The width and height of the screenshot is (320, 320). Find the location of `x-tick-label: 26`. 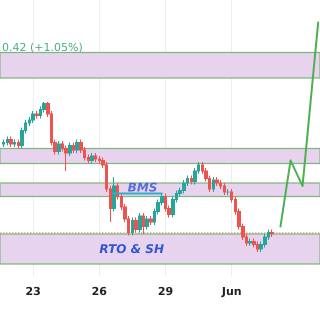

x-tick-label: 26 is located at coordinates (100, 291).